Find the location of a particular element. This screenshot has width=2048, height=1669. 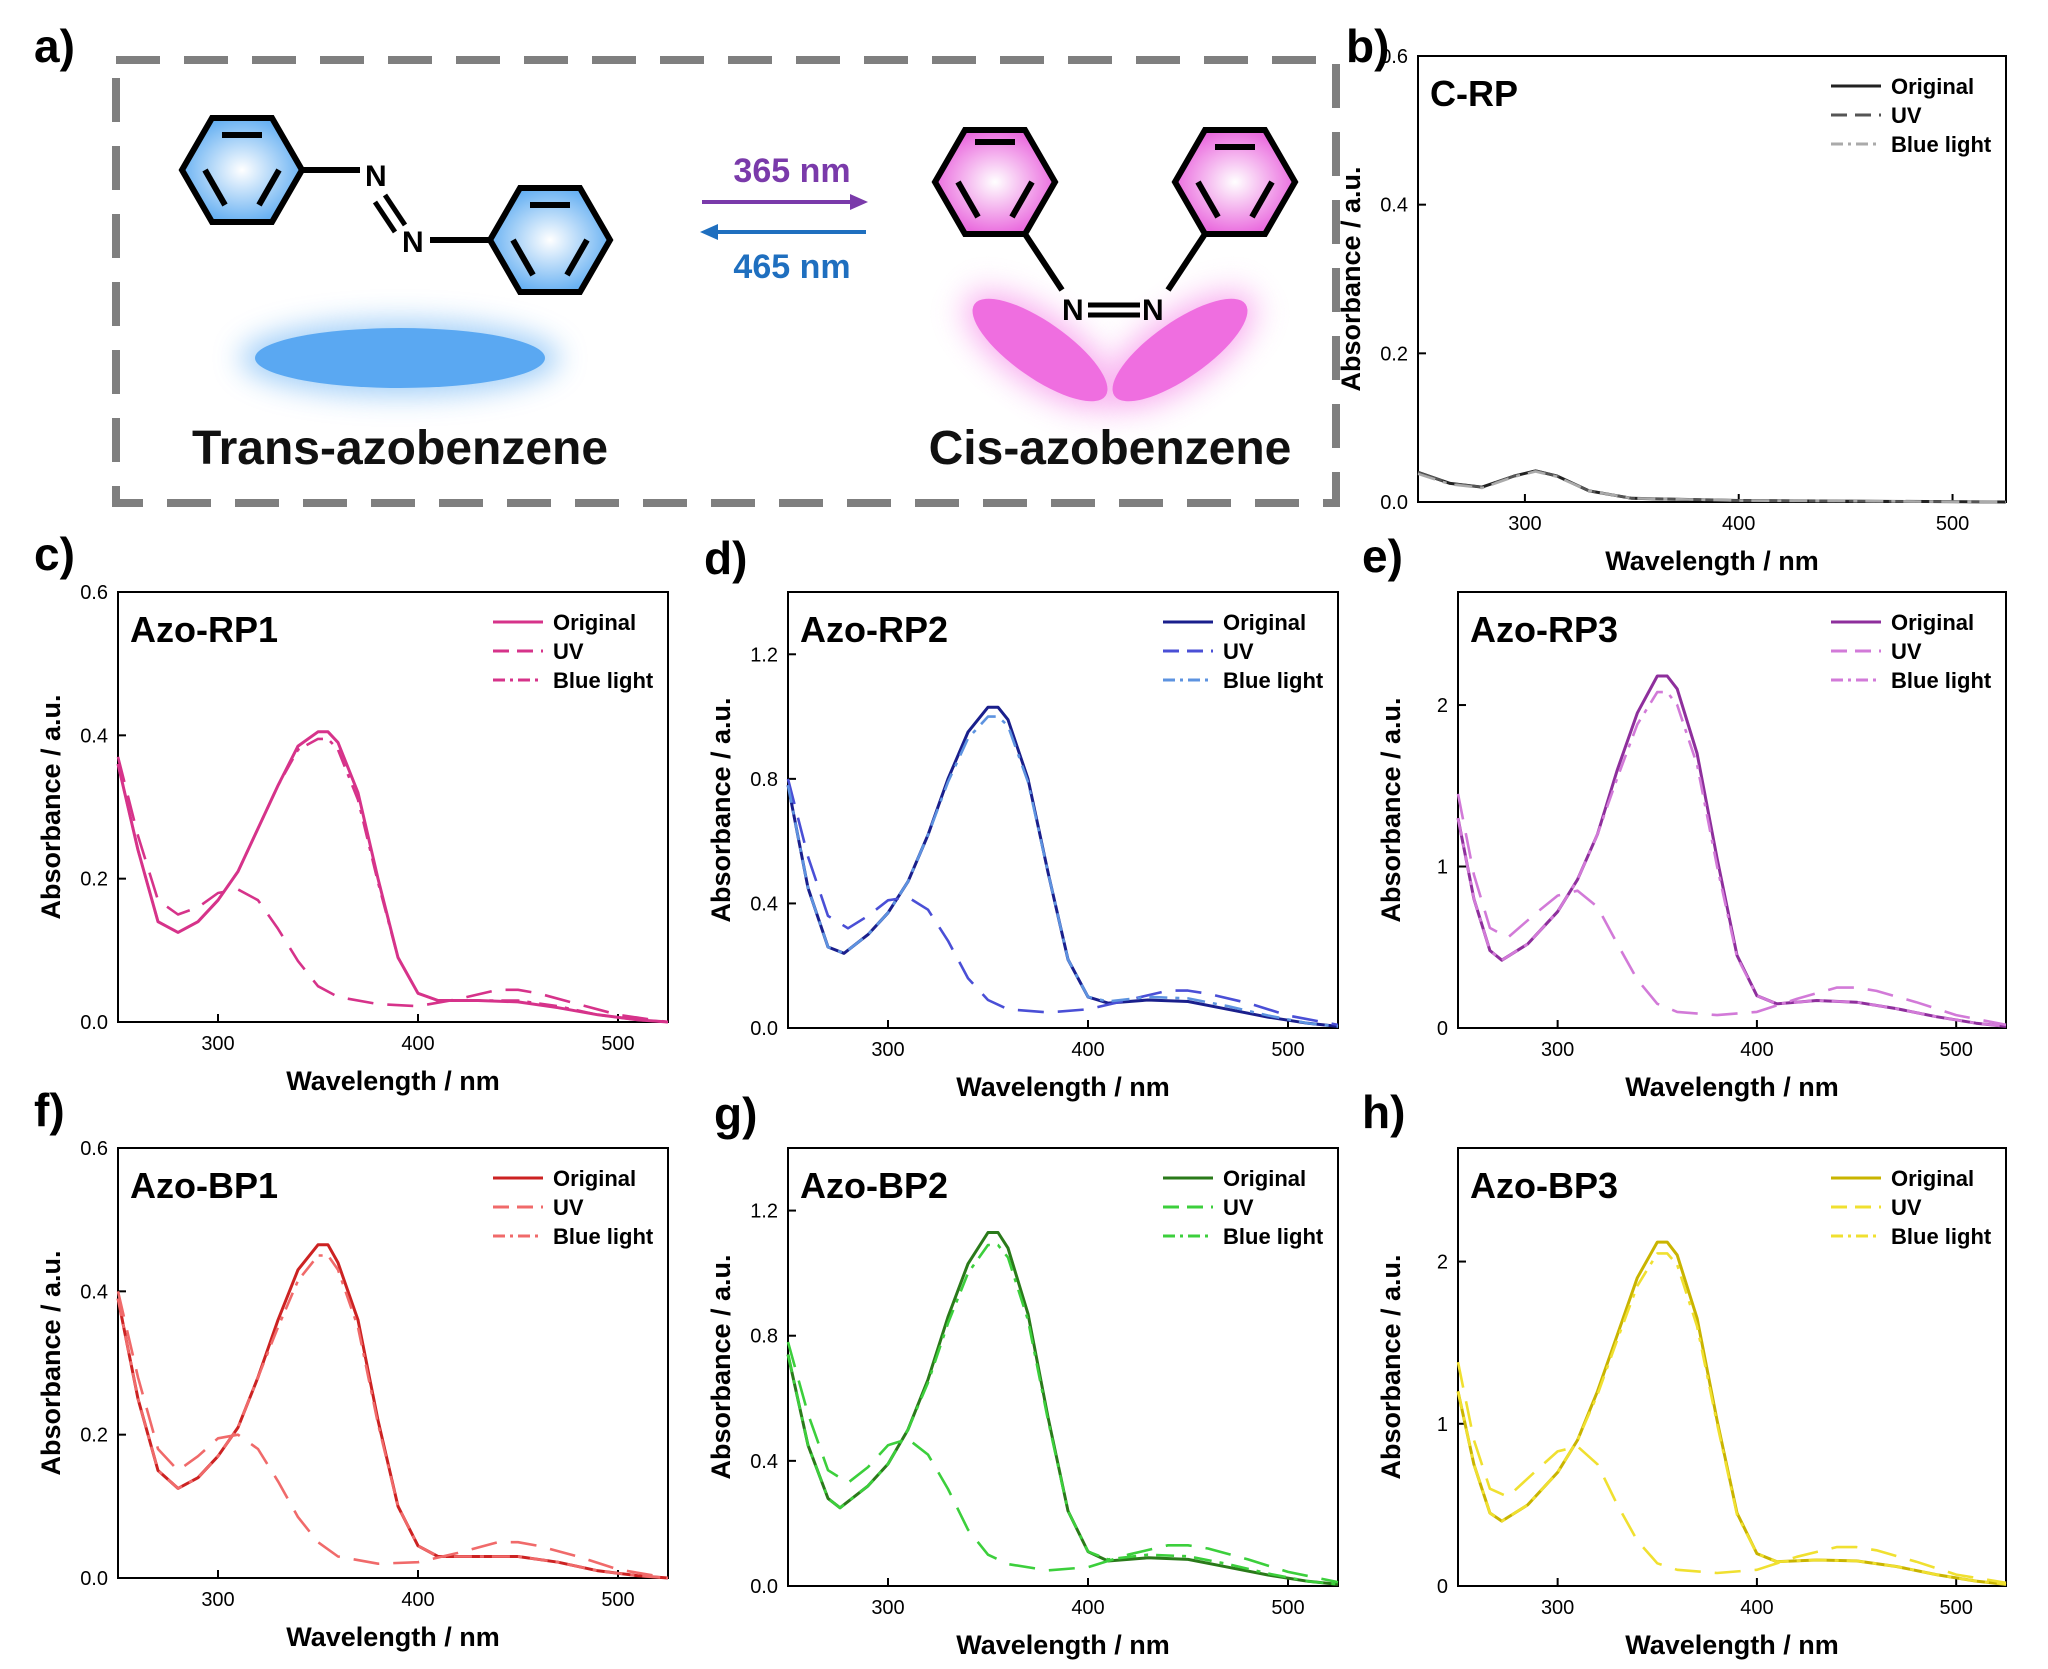

panel-title: C-RP is located at coordinates (1474, 93).